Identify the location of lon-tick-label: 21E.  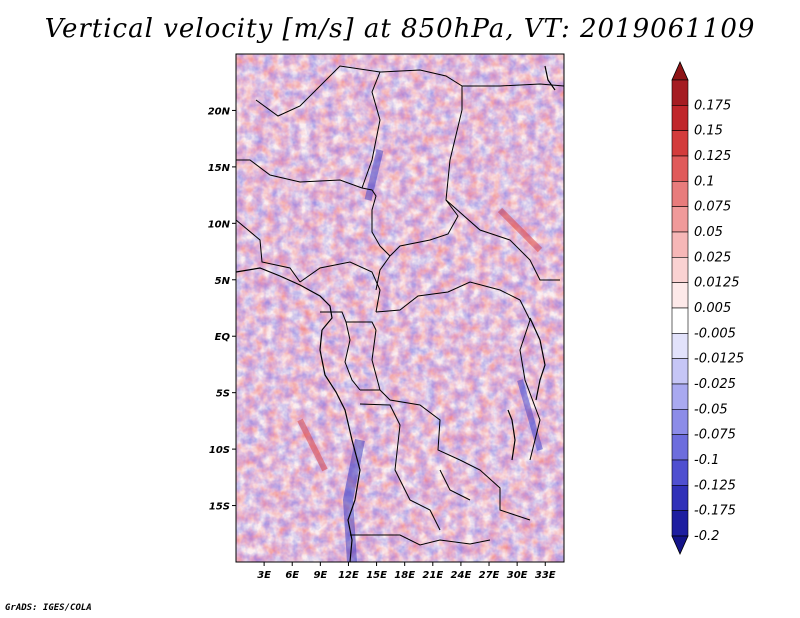
(432, 575).